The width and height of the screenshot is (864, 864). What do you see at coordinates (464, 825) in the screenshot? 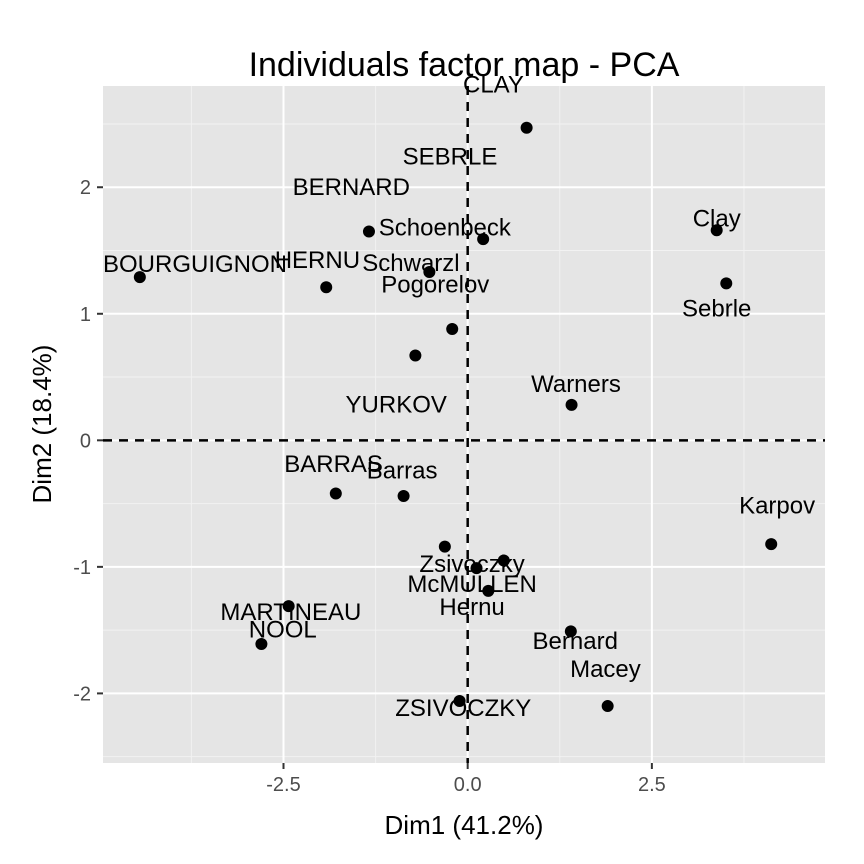
I see `x-axis-title: Dim1 (41.2%)` at bounding box center [464, 825].